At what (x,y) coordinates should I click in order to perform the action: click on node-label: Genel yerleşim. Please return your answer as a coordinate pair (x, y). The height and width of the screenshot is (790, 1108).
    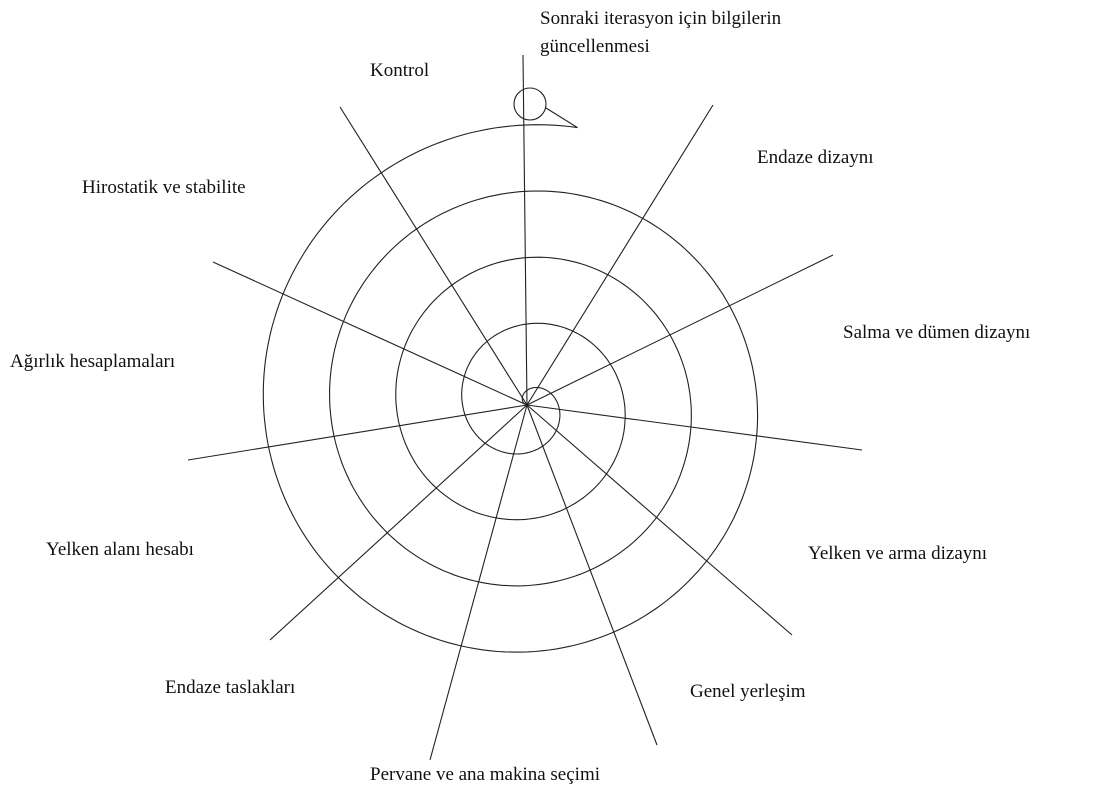
    Looking at the image, I should click on (748, 691).